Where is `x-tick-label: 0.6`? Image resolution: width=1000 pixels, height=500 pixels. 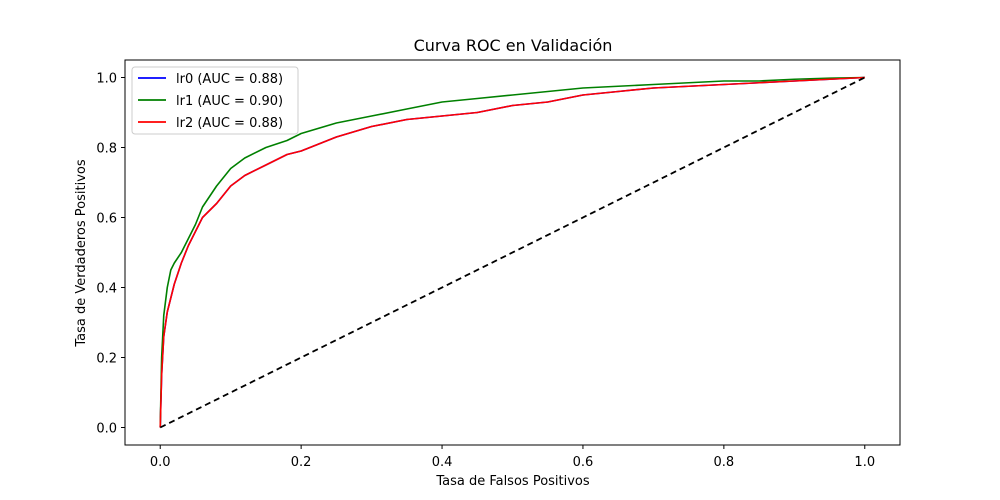
x-tick-label: 0.6 is located at coordinates (583, 462).